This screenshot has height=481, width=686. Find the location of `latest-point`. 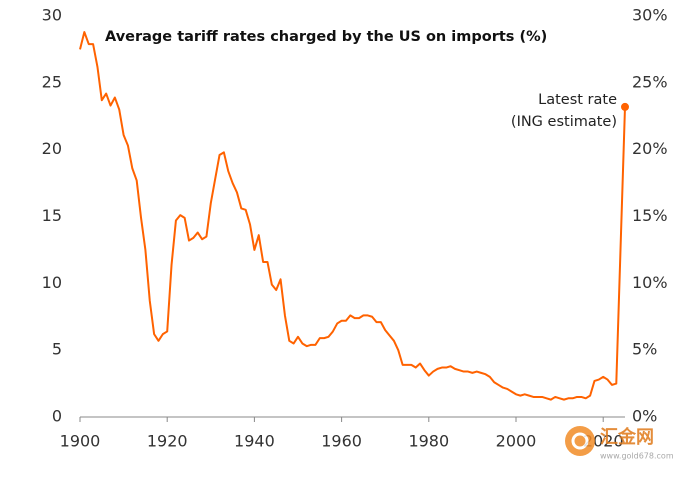

latest-point is located at coordinates (625, 106).